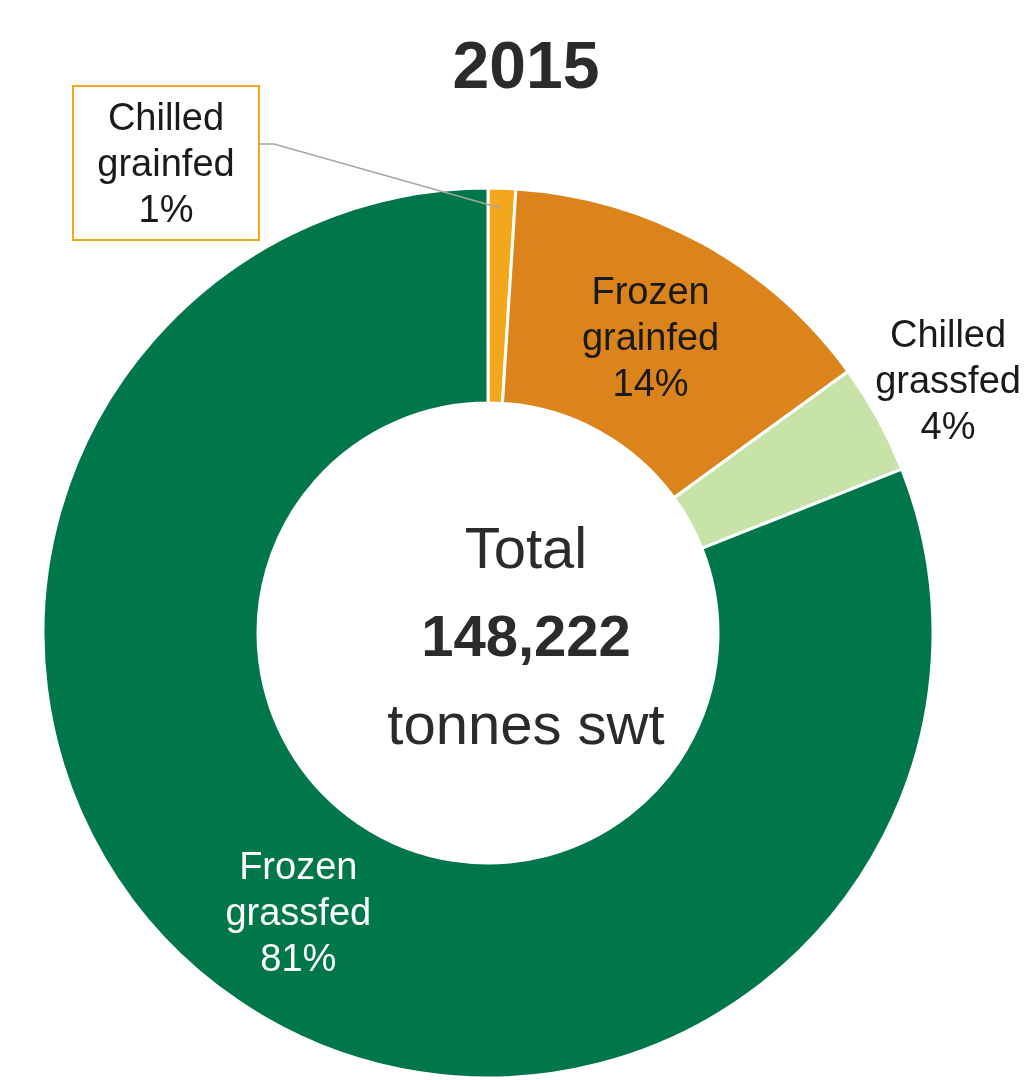 The width and height of the screenshot is (1036, 1080). What do you see at coordinates (166, 139) in the screenshot?
I see `slice-label: Chilled grainfed` at bounding box center [166, 139].